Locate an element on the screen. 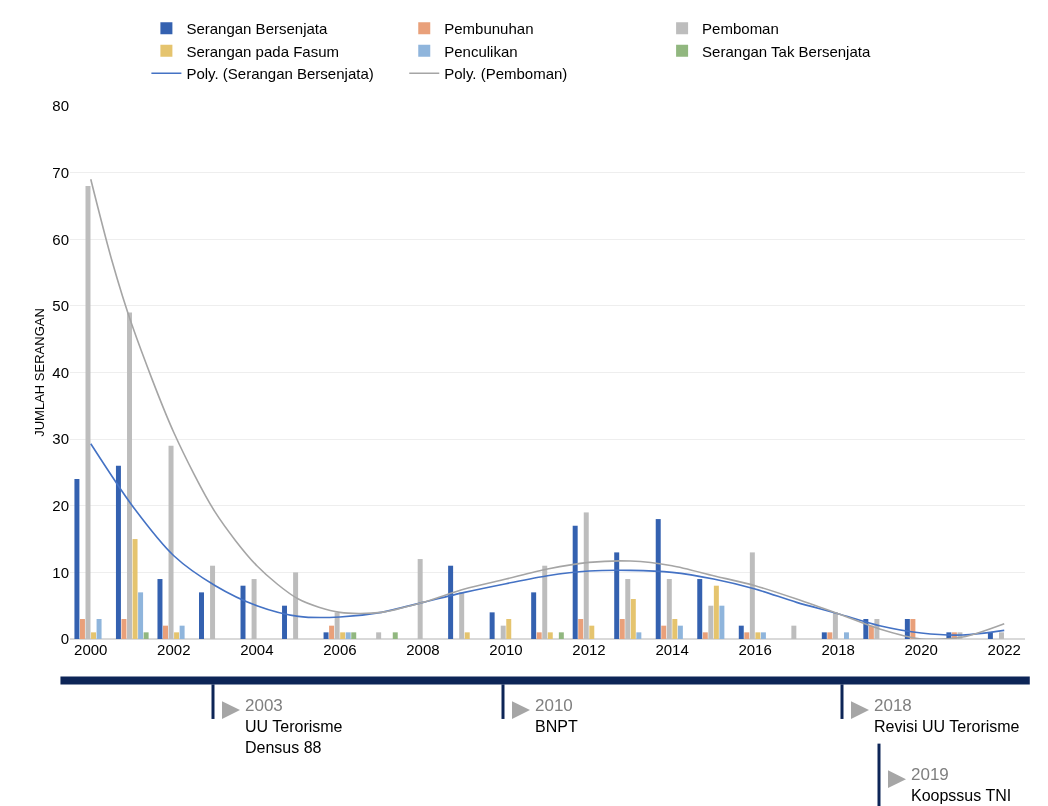 Image resolution: width=1048 pixels, height=806 pixels. text: 2003 UU Terorisme Densus 88 is located at coordinates (294, 726).